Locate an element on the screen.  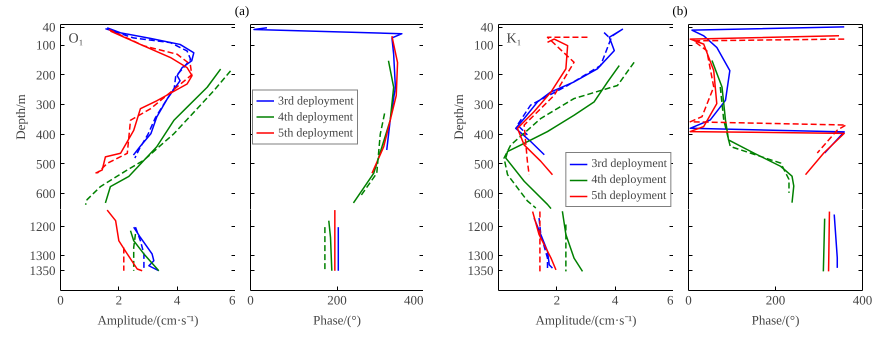
annotation: K₁ is located at coordinates (514, 39).